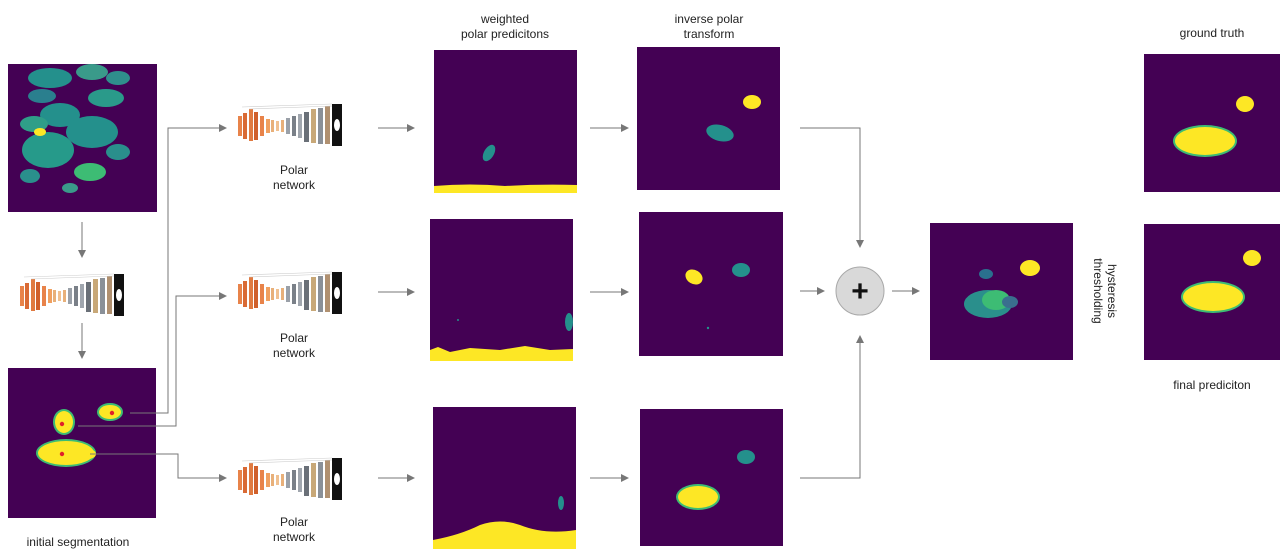  Describe the element at coordinates (1212, 292) in the screenshot. I see `final-prediction-image` at that location.